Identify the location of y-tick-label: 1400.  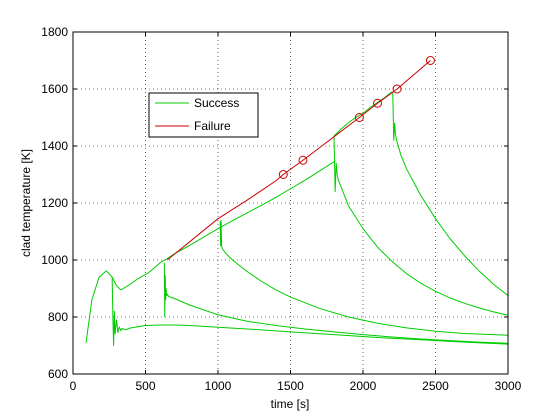
(54, 146).